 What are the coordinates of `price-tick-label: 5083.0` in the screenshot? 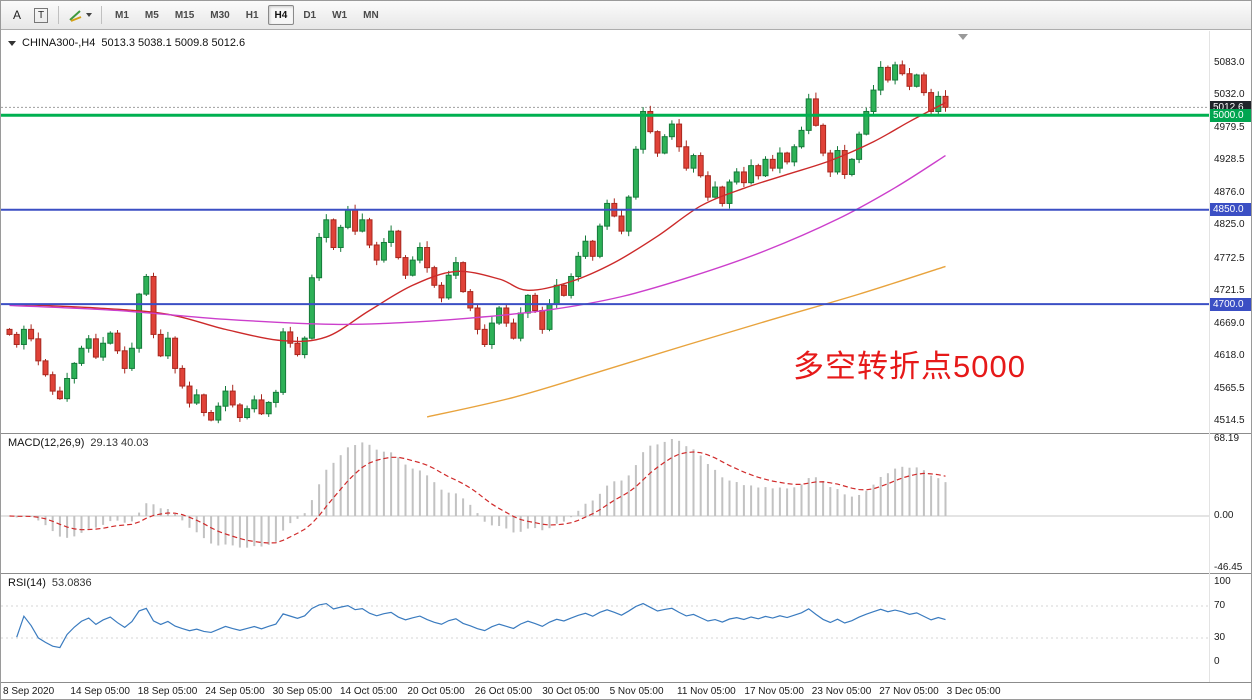 It's located at (1229, 62).